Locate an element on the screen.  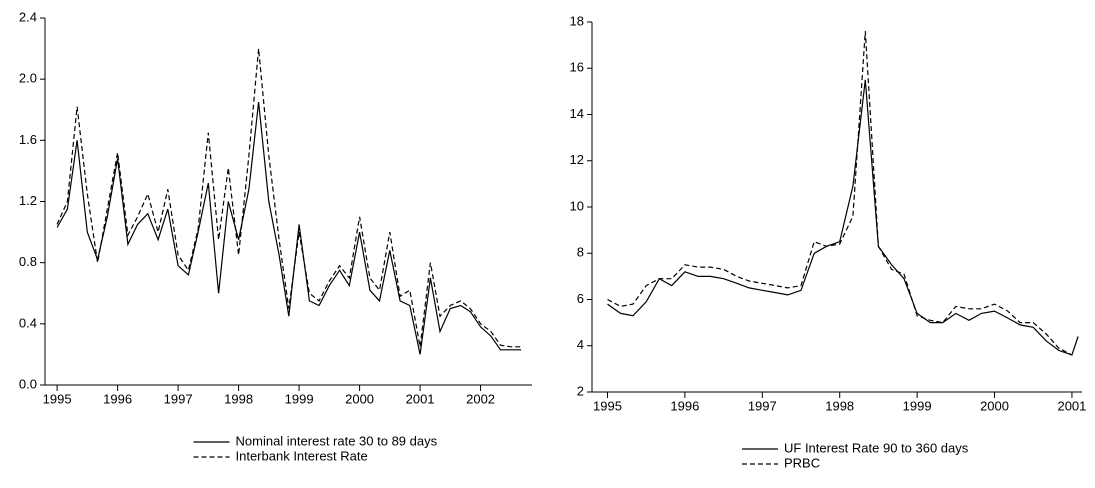
y-tick-label: 6 is located at coordinates (580, 298).